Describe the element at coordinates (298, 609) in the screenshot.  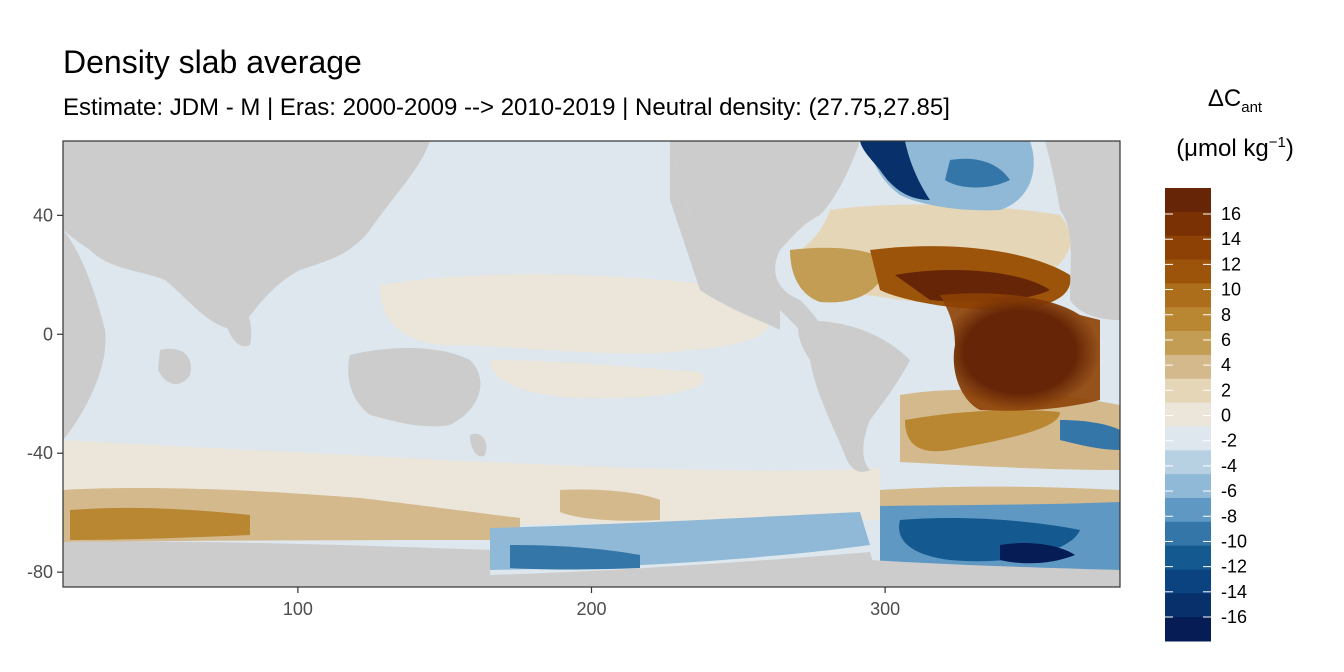
I see `x-tick-label: 100` at that location.